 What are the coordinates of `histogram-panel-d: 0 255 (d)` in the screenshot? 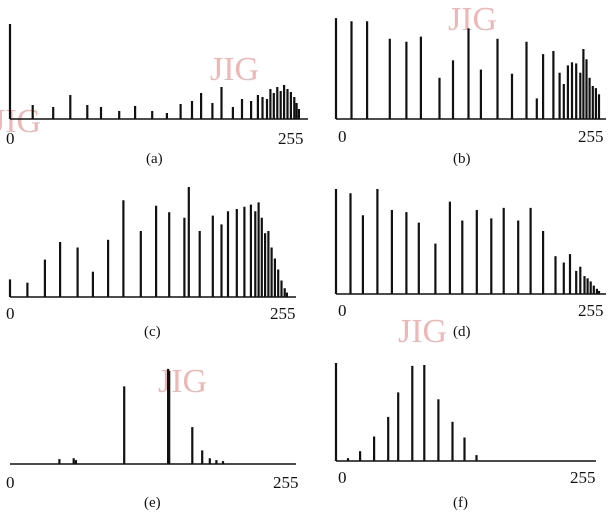 It's located at (470, 264).